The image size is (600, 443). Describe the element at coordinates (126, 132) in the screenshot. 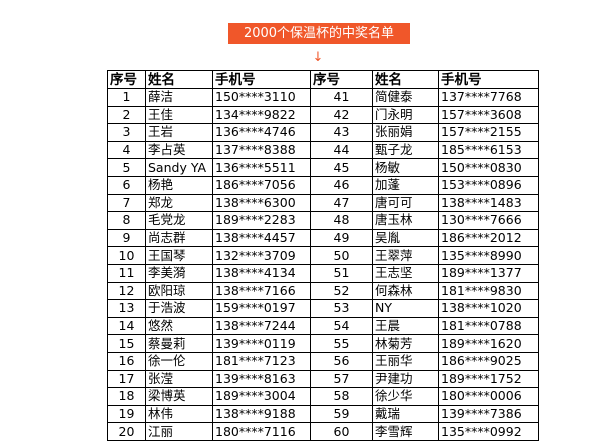

I see `table-cell: 3` at that location.